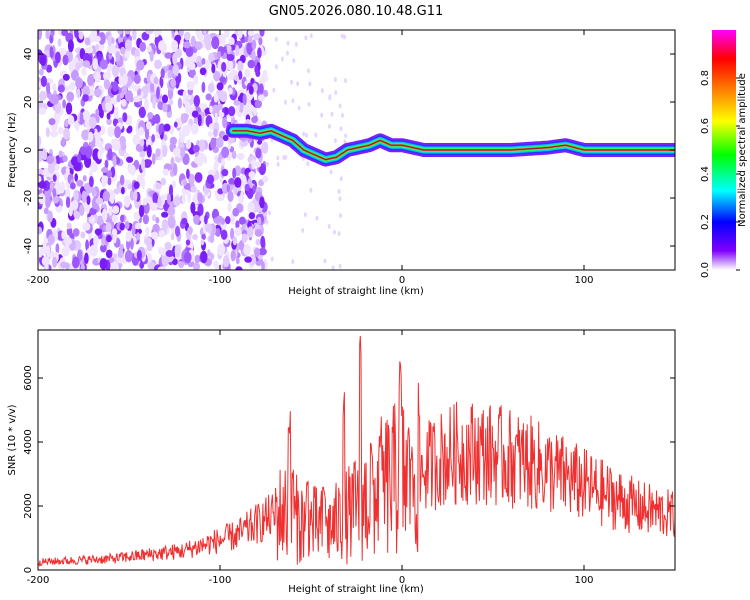 The image size is (750, 600). Describe the element at coordinates (12, 439) in the screenshot. I see `snr-y-label: SNR (10 * v/v)` at that location.